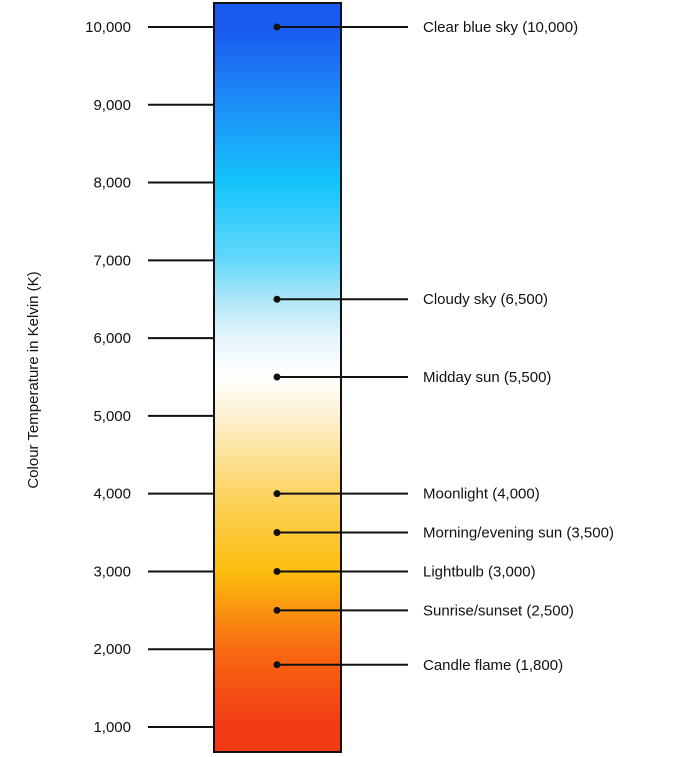 The image size is (689, 757). Describe the element at coordinates (108, 27) in the screenshot. I see `y-tick-label: 10,000` at that location.